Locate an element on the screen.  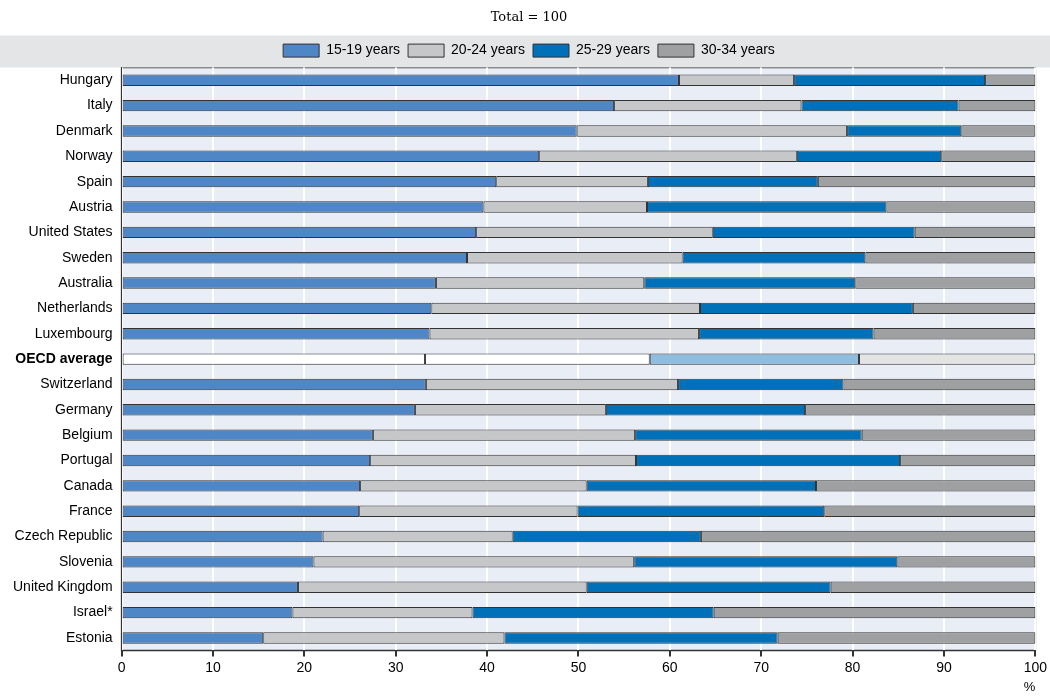
x-tick-label: 0 is located at coordinates (121, 666).